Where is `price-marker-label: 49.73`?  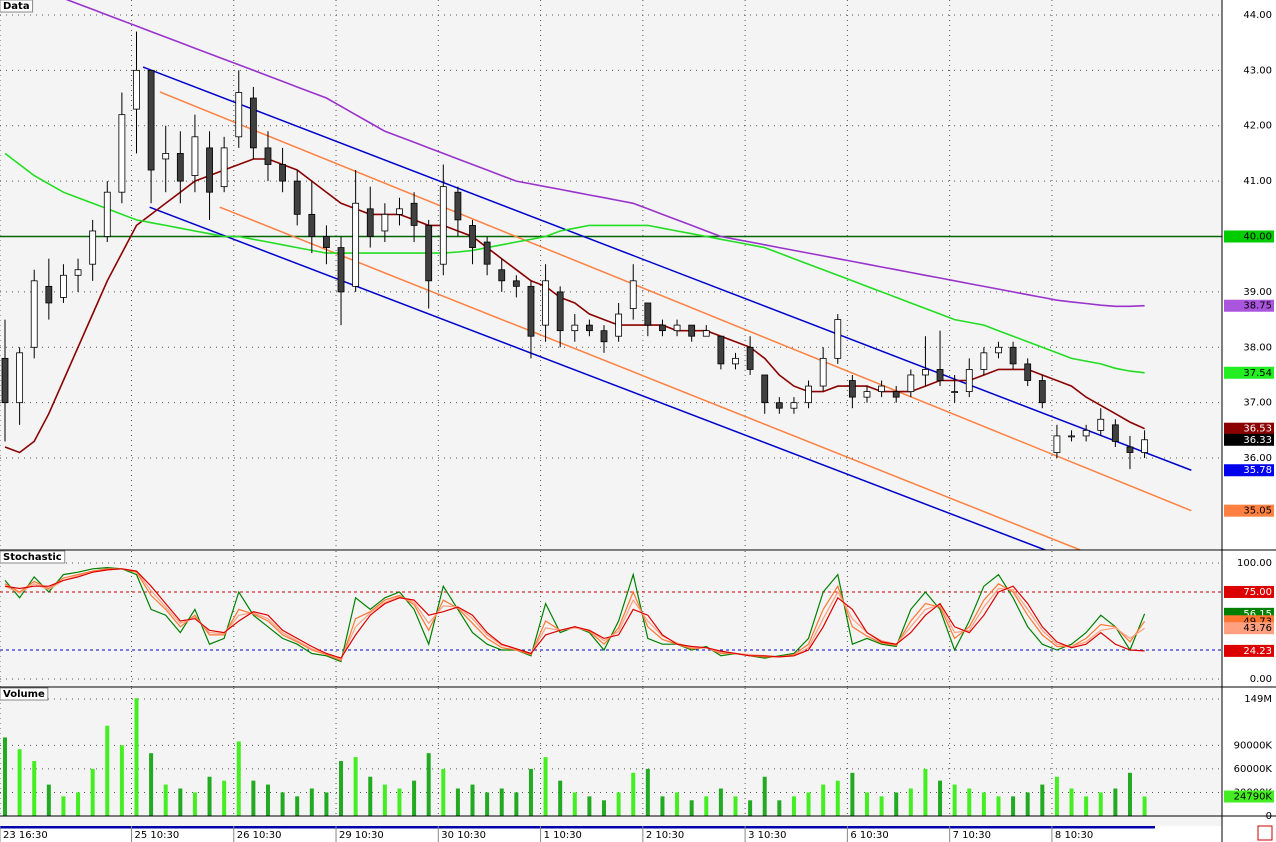 price-marker-label: 49.73 is located at coordinates (1257, 621).